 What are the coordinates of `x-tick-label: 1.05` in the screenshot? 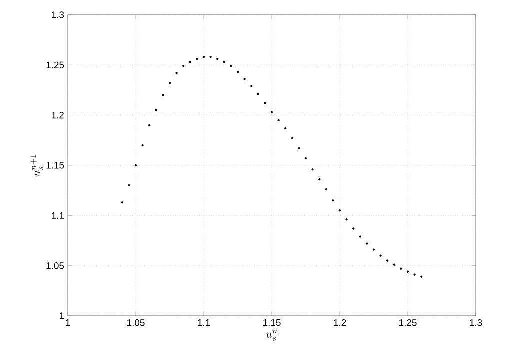 It's located at (136, 323).